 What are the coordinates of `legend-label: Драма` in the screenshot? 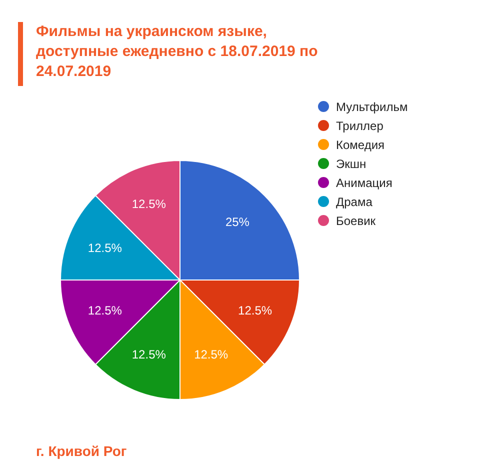 It's located at (354, 201).